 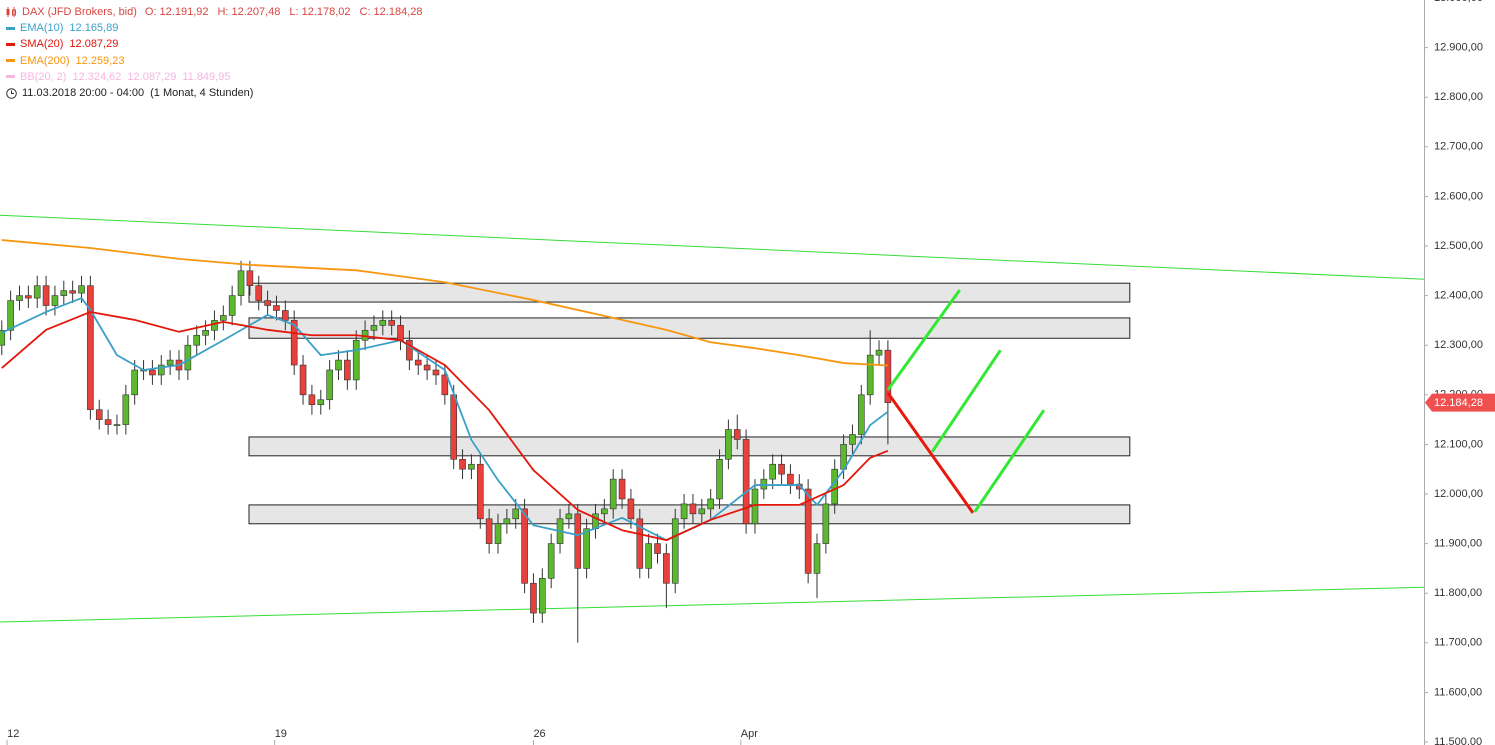 What do you see at coordinates (1458, 593) in the screenshot?
I see `y-tick-label: 11.800,00` at bounding box center [1458, 593].